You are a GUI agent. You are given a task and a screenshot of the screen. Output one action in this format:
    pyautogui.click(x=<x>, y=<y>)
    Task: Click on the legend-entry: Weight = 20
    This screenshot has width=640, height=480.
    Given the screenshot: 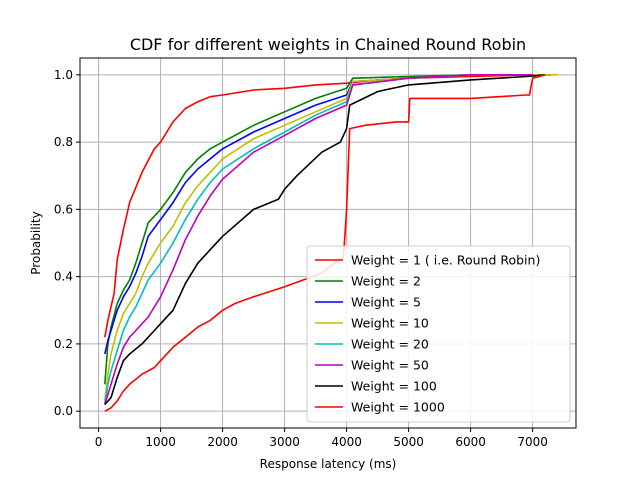 What is the action you would take?
    pyautogui.click(x=390, y=344)
    